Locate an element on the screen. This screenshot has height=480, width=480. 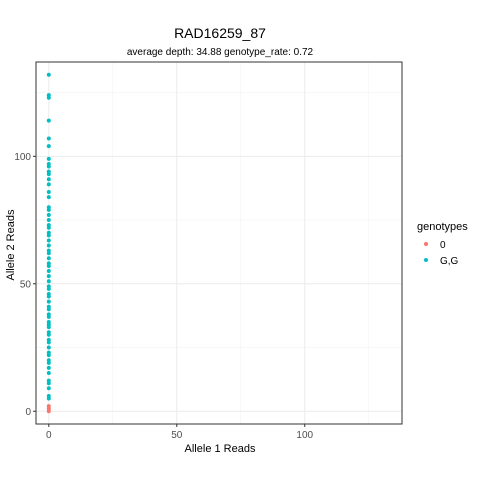
y-axis-title: Allele 2 Reads is located at coordinates (11, 244).